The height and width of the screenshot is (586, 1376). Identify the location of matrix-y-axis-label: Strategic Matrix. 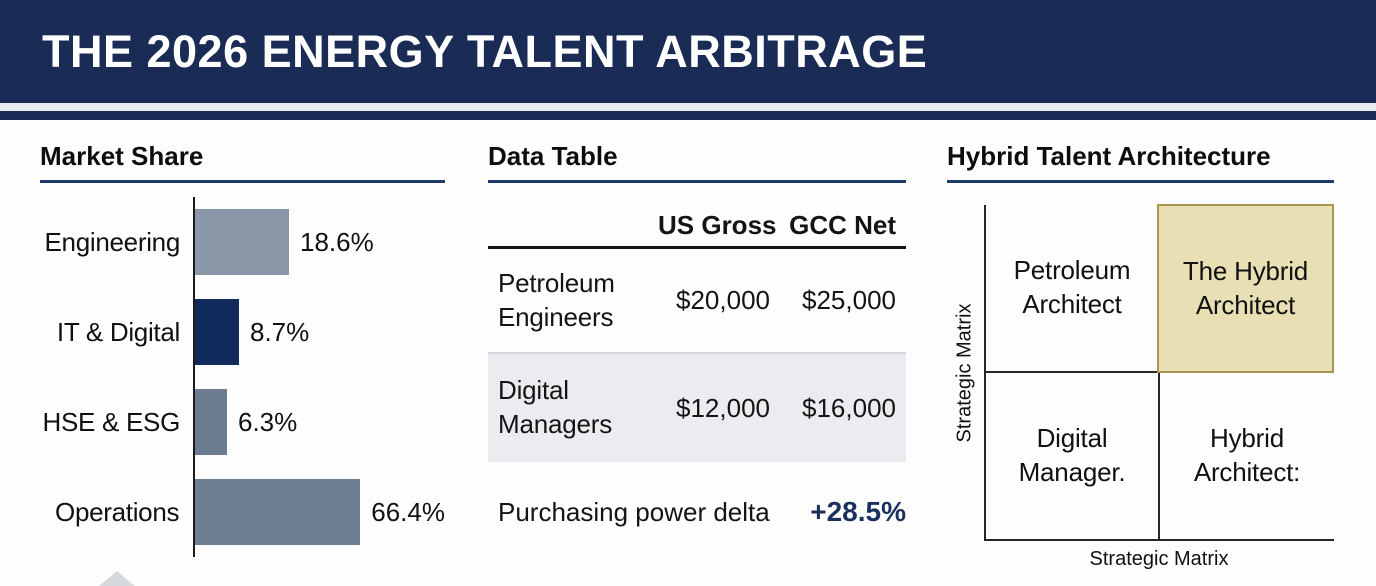
(964, 373).